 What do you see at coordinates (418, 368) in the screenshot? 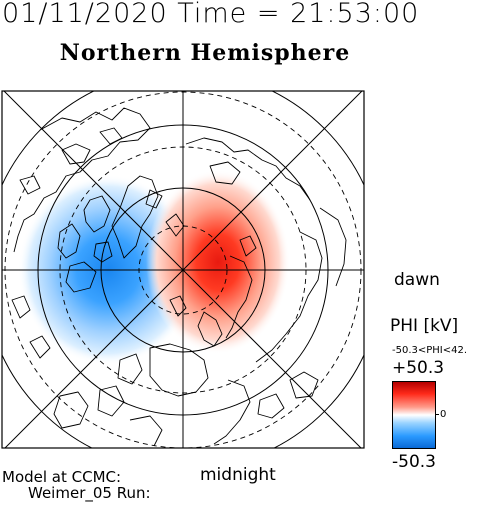
I see `colorbar-max-label: +50.3` at bounding box center [418, 368].